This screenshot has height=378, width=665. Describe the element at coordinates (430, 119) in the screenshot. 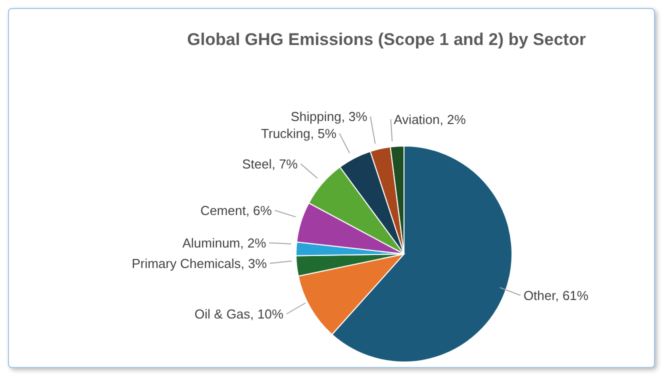

I see `slice-label: Aviation, 2%` at that location.